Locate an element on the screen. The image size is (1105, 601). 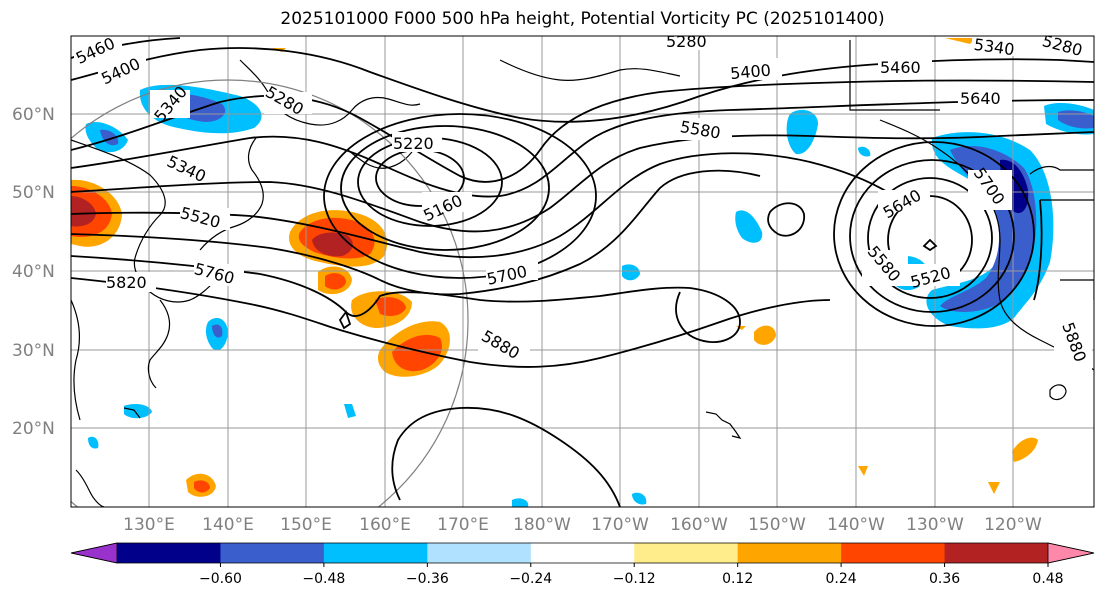
contour-label: 5400 is located at coordinates (750, 72).